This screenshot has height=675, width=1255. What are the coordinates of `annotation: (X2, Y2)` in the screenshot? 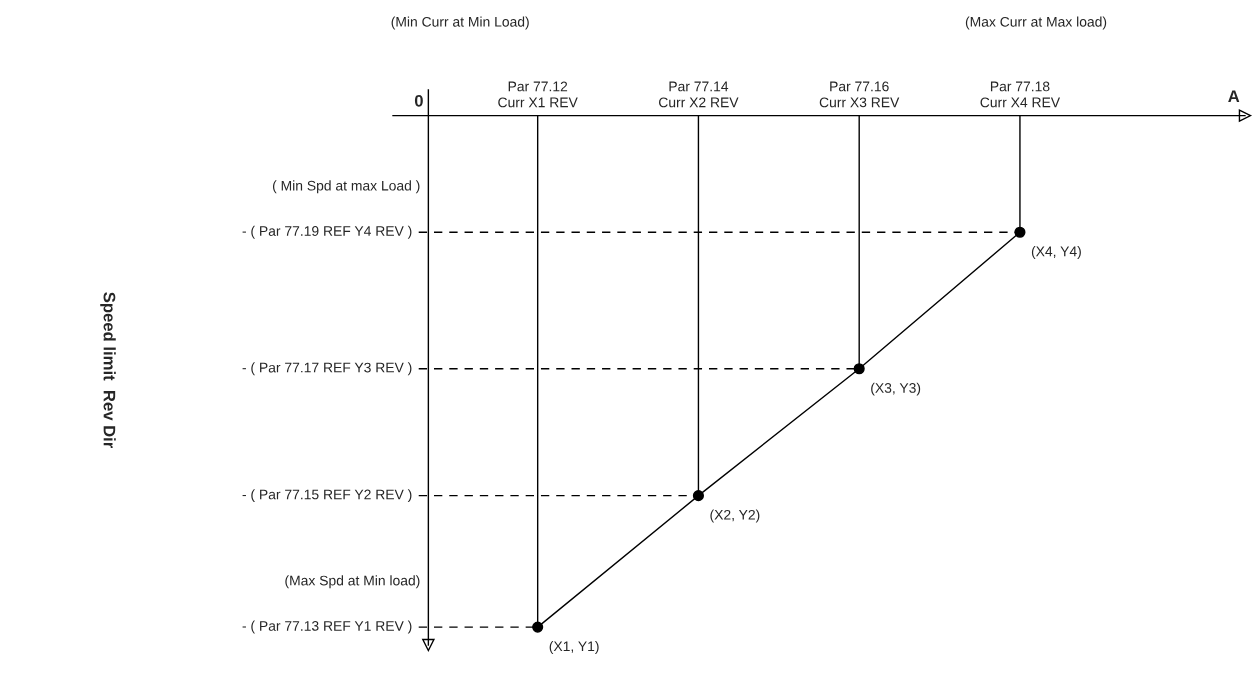 It's located at (735, 516).